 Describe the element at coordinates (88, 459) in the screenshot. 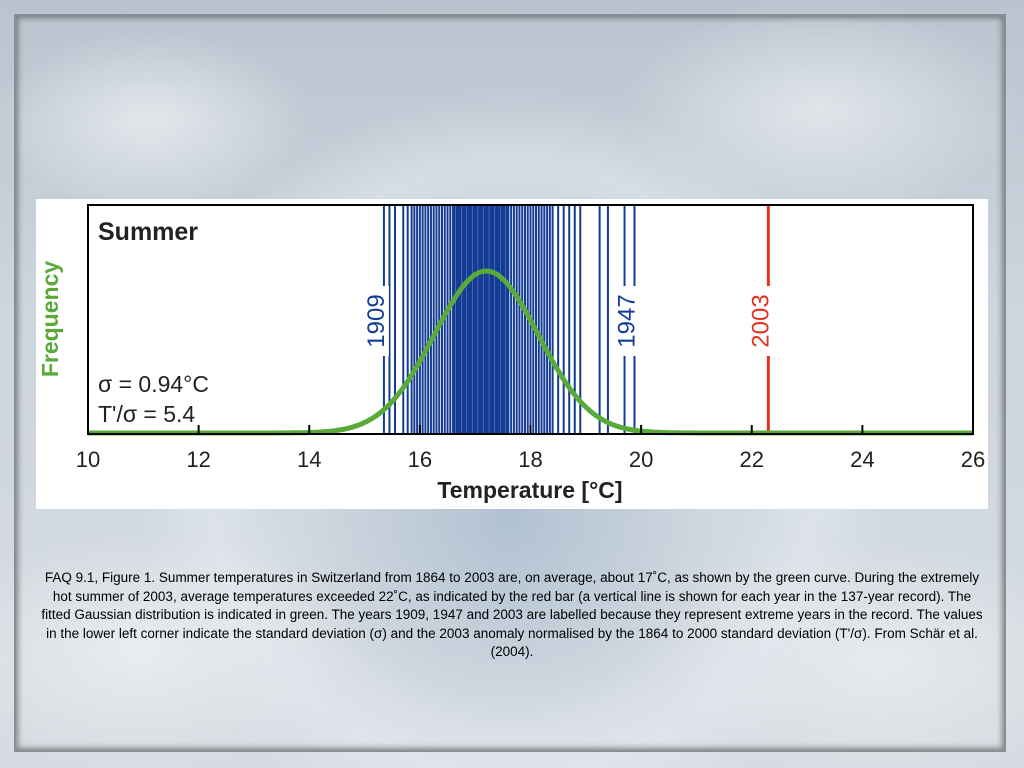

I see `x-tick-label: 10` at that location.